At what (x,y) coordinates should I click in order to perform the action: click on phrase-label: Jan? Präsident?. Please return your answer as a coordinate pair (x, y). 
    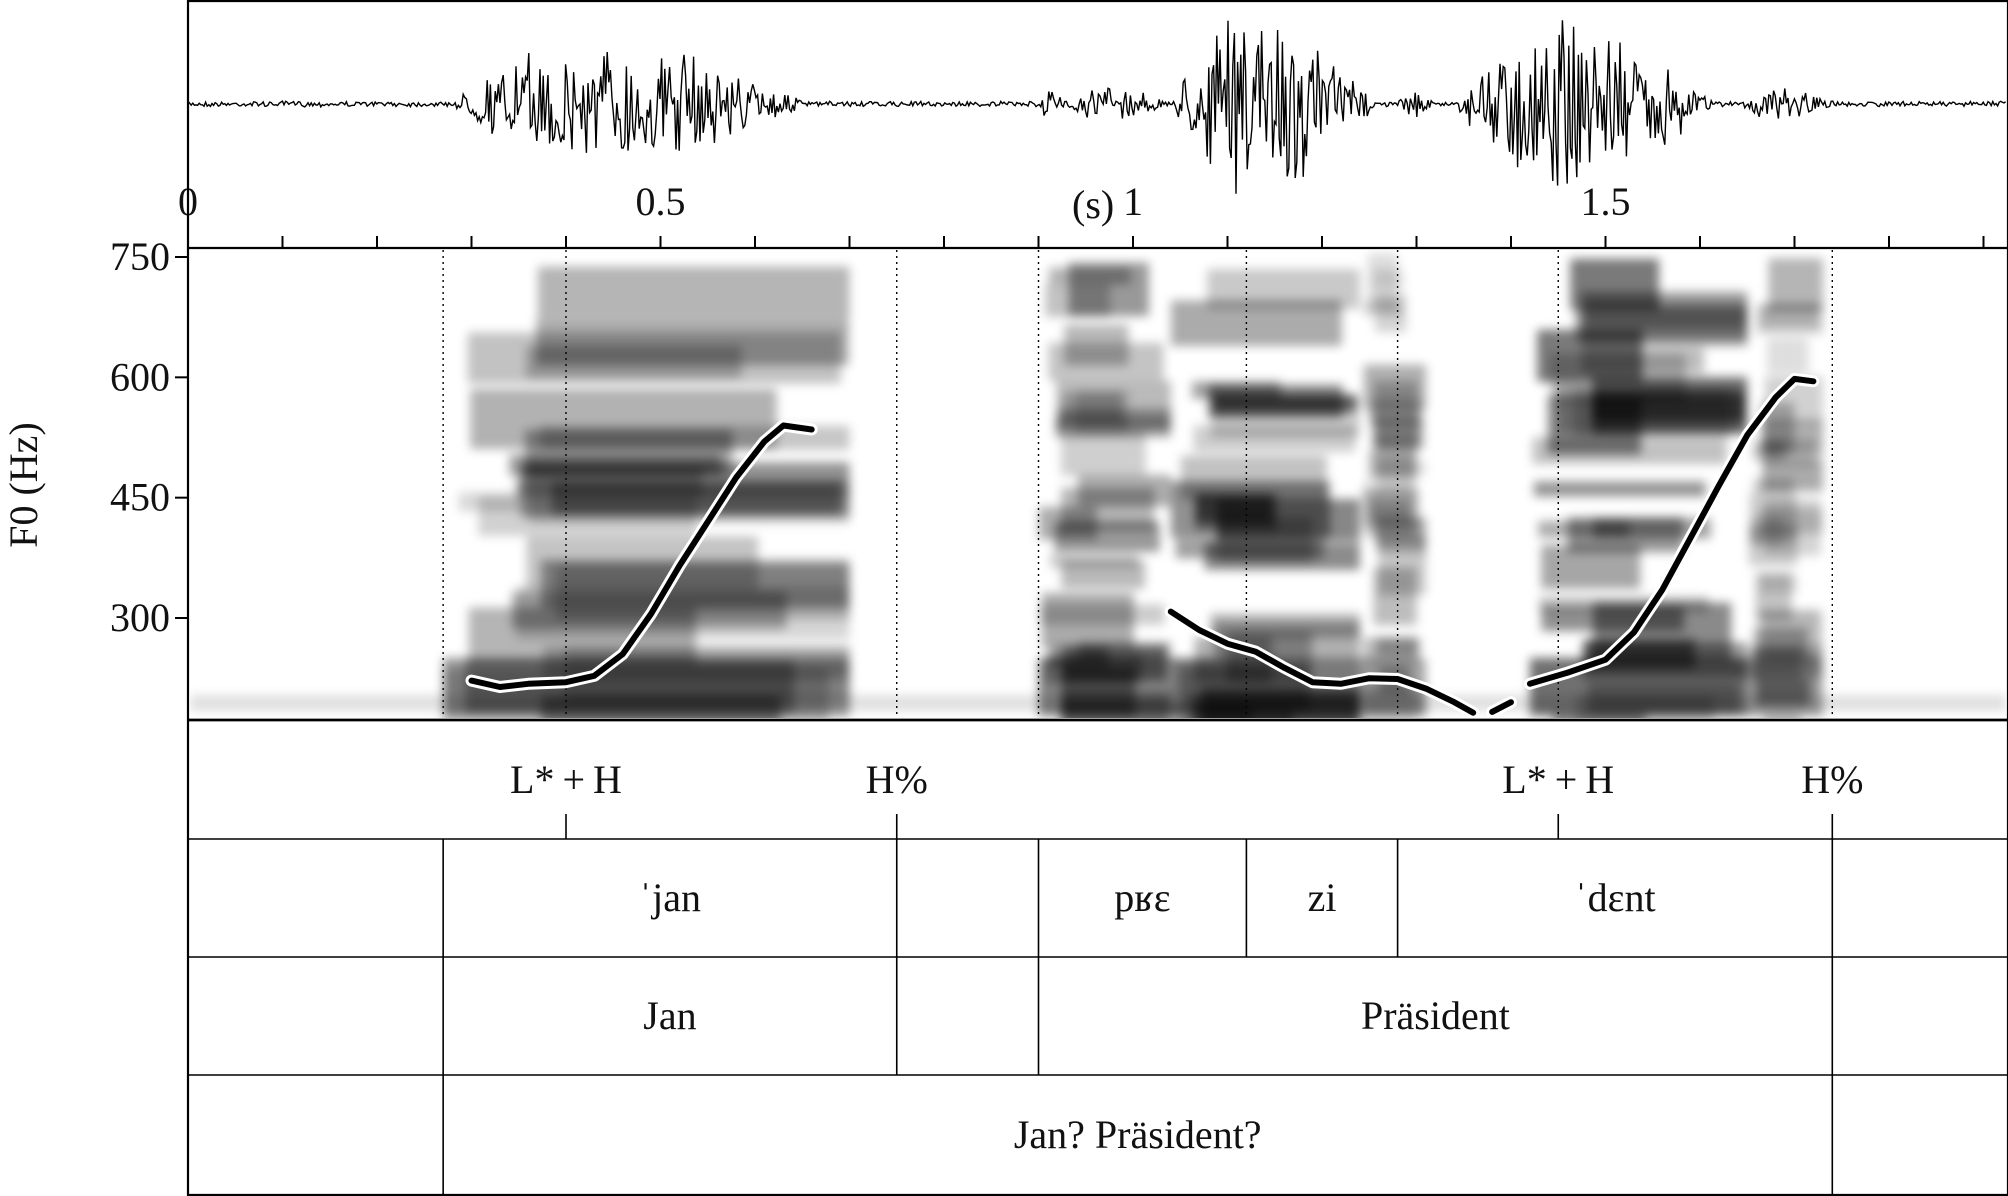
    Looking at the image, I should click on (1138, 1134).